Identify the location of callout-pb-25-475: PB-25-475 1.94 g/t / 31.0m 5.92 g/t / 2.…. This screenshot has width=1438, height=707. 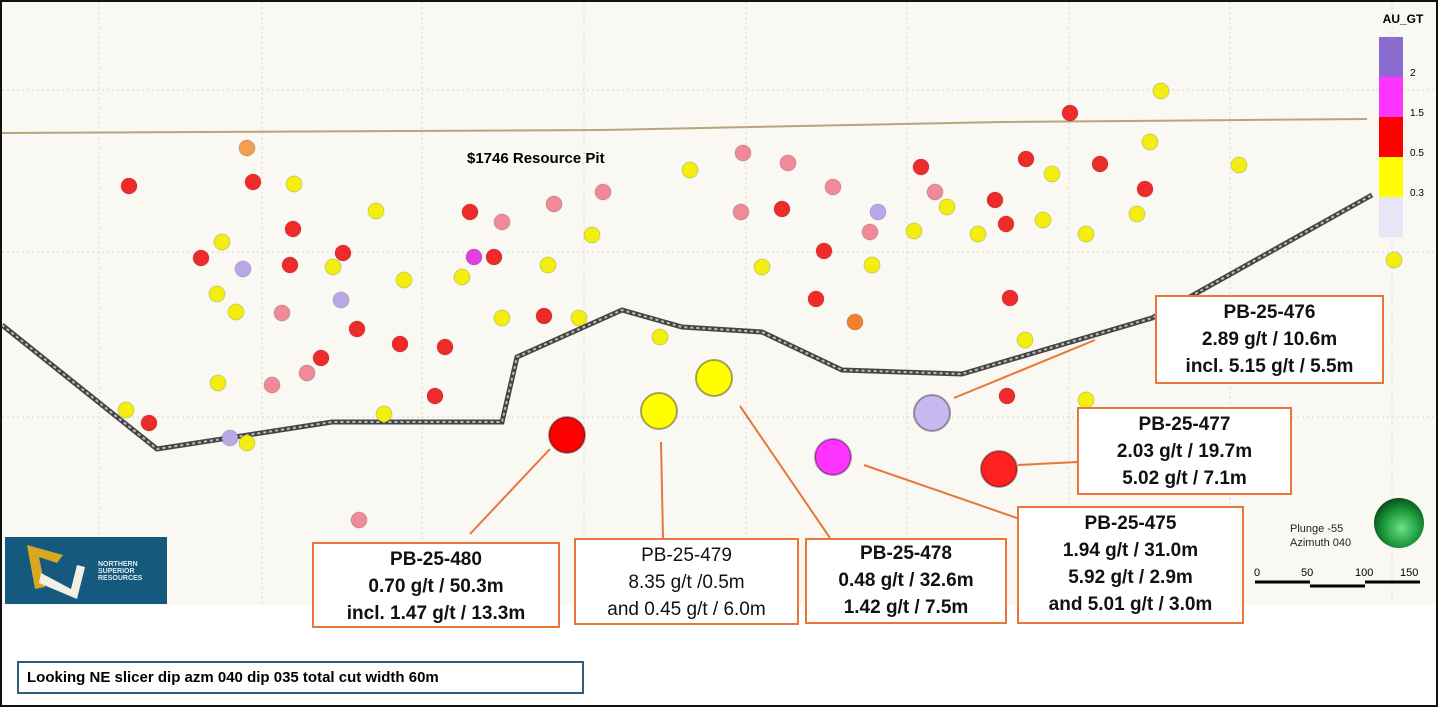
(1130, 565).